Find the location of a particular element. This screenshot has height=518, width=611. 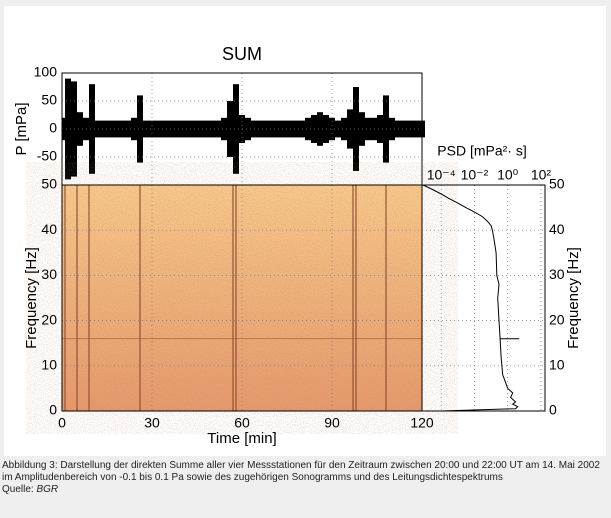

x-tick-label: 60 is located at coordinates (242, 423).